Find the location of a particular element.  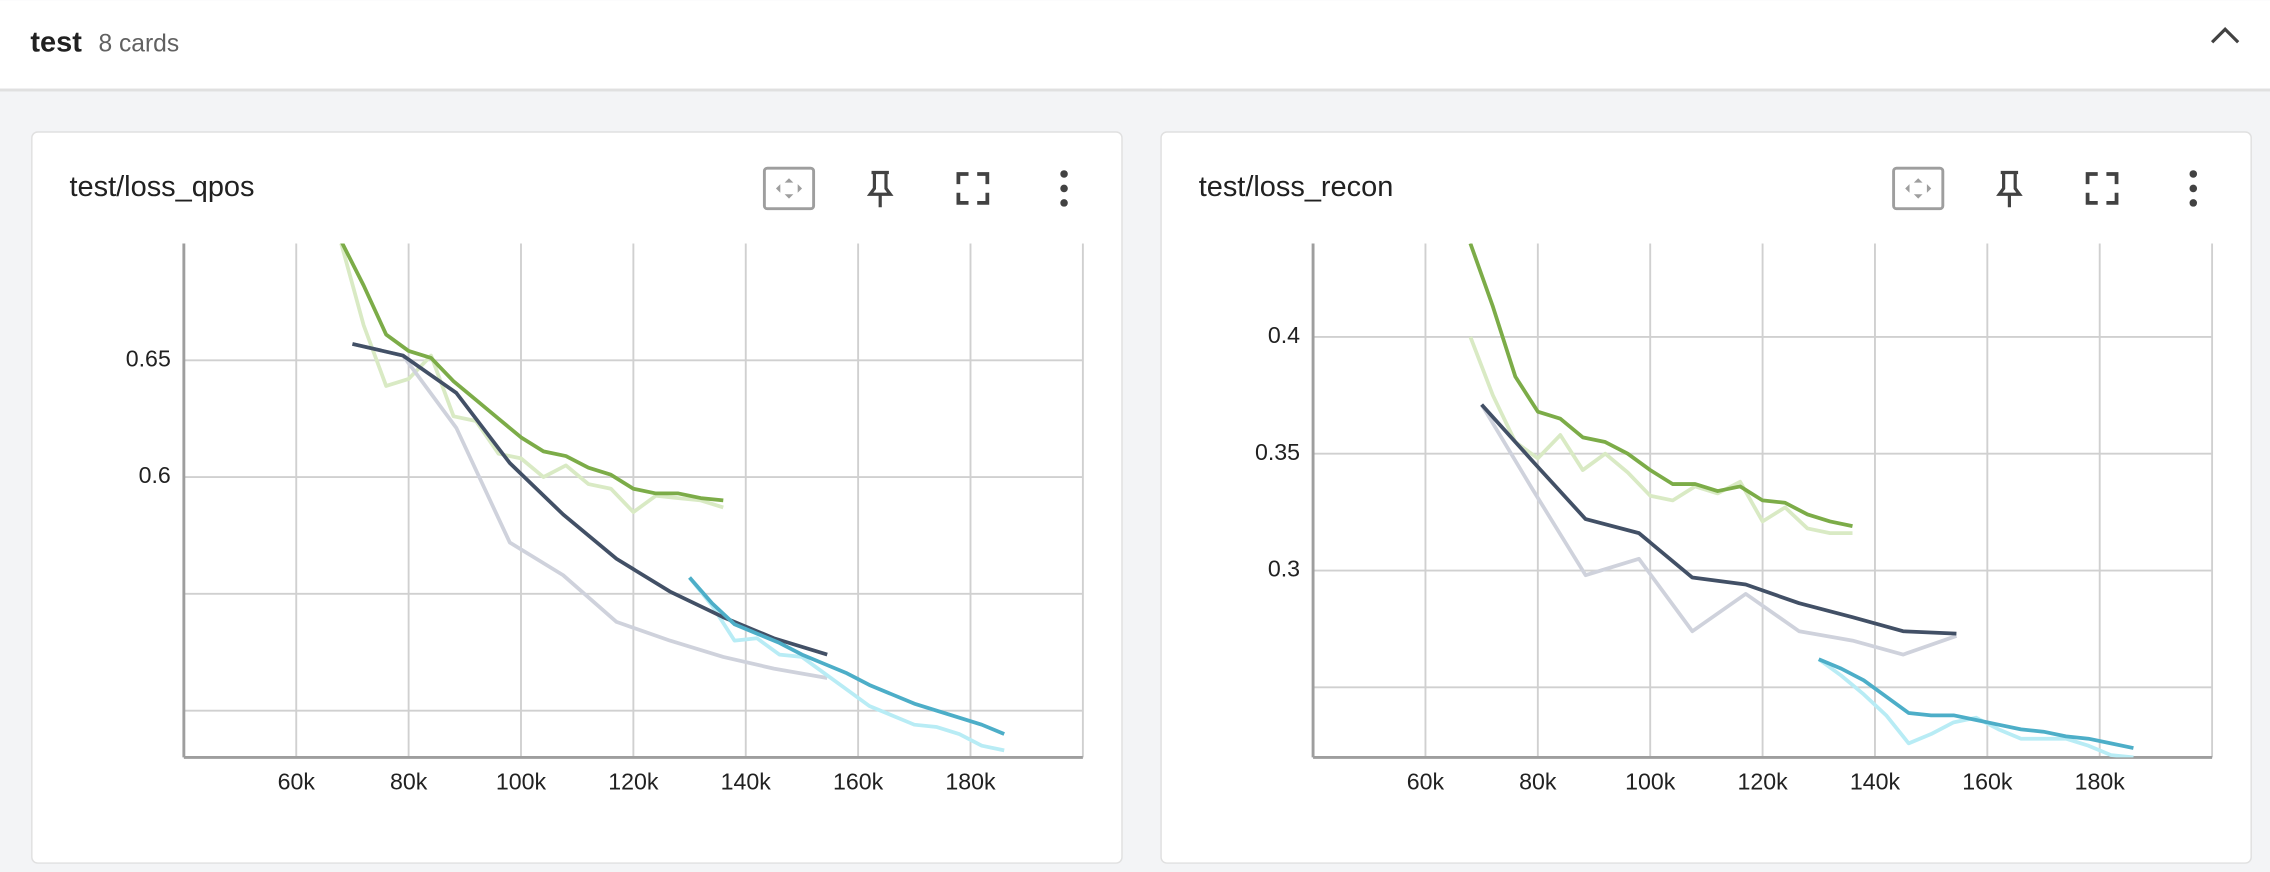

y-tick-label: 0.3 is located at coordinates (1284, 569).